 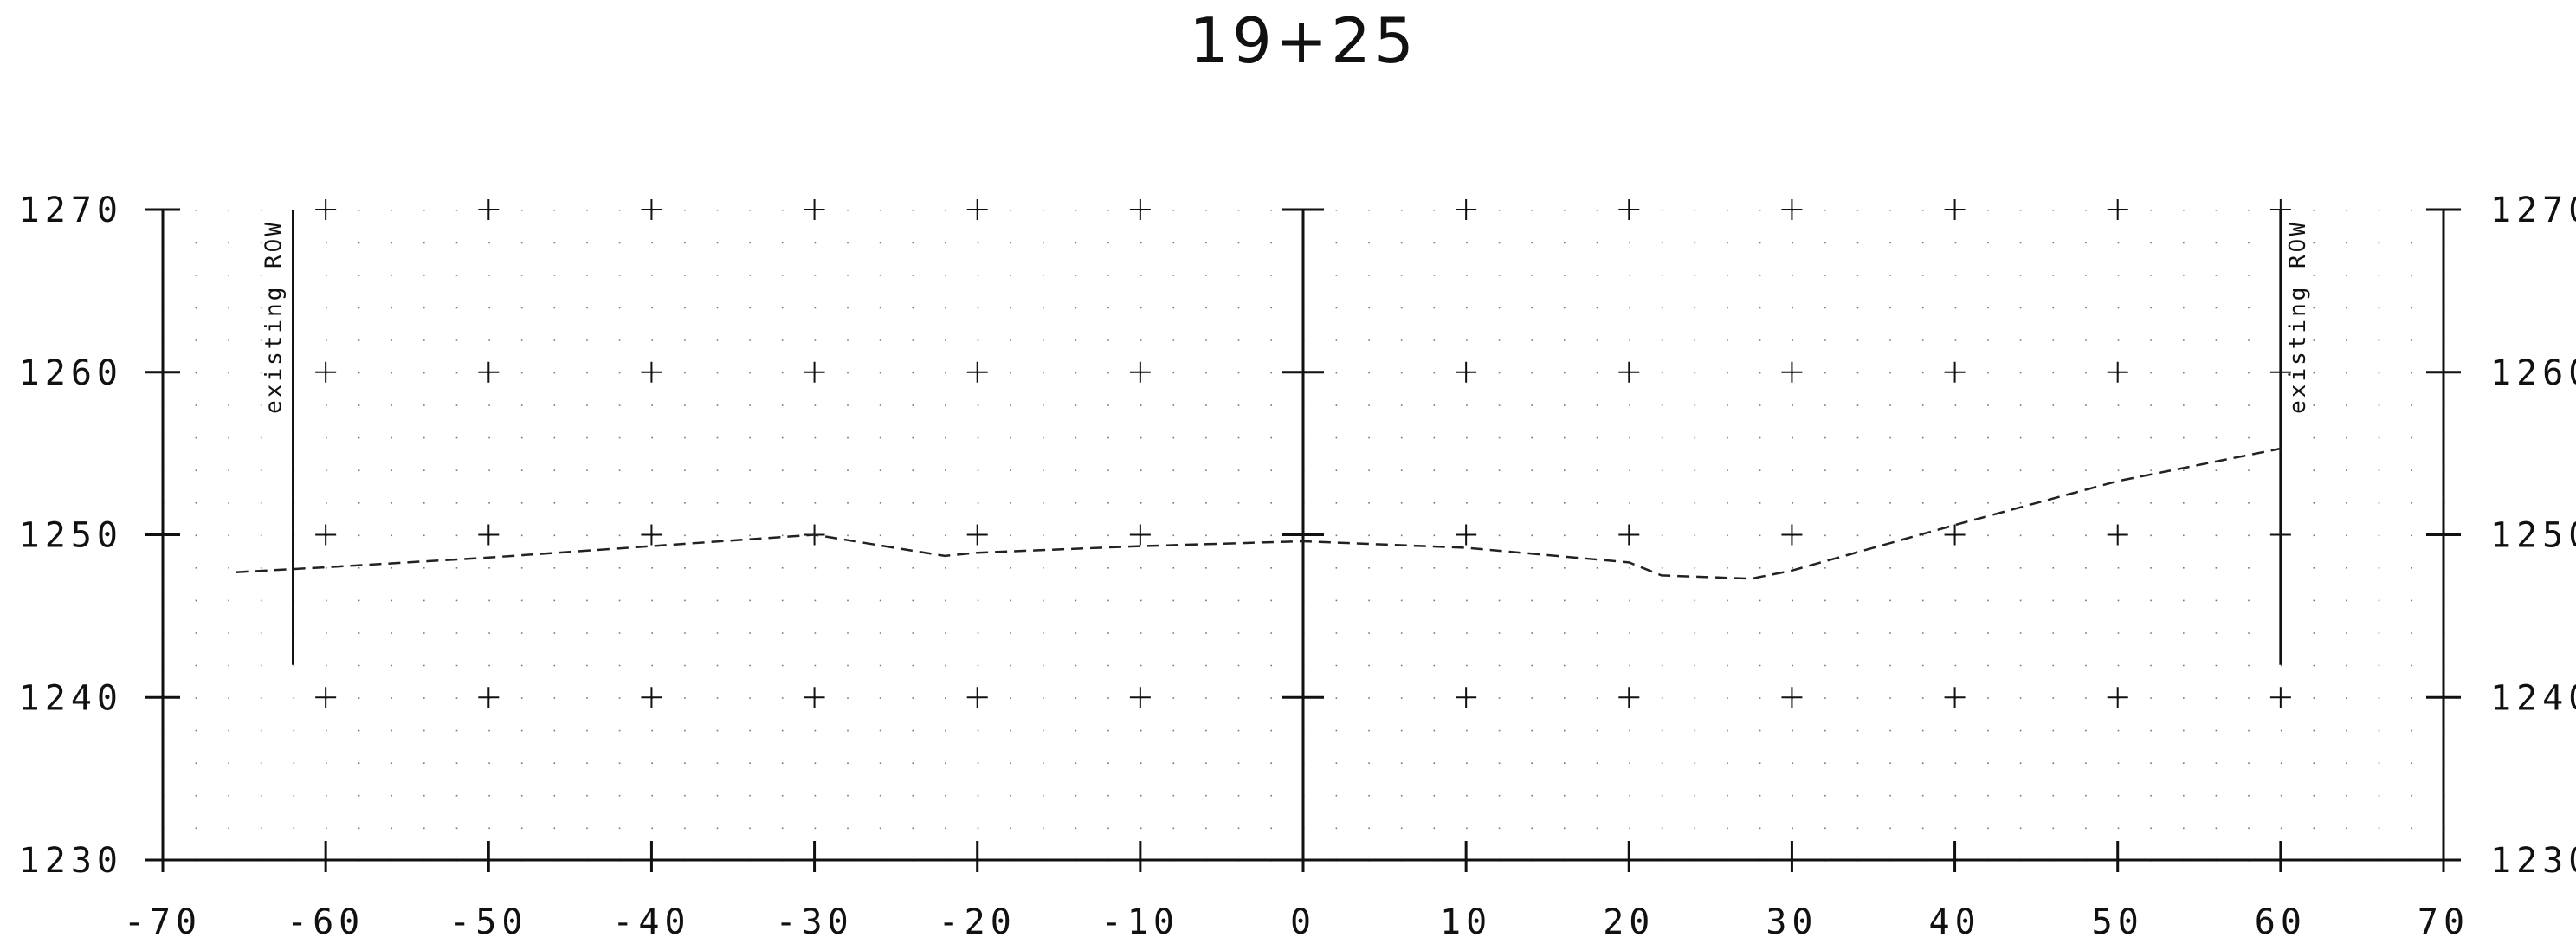 What do you see at coordinates (488, 922) in the screenshot?
I see `x-tick-label: -50` at bounding box center [488, 922].